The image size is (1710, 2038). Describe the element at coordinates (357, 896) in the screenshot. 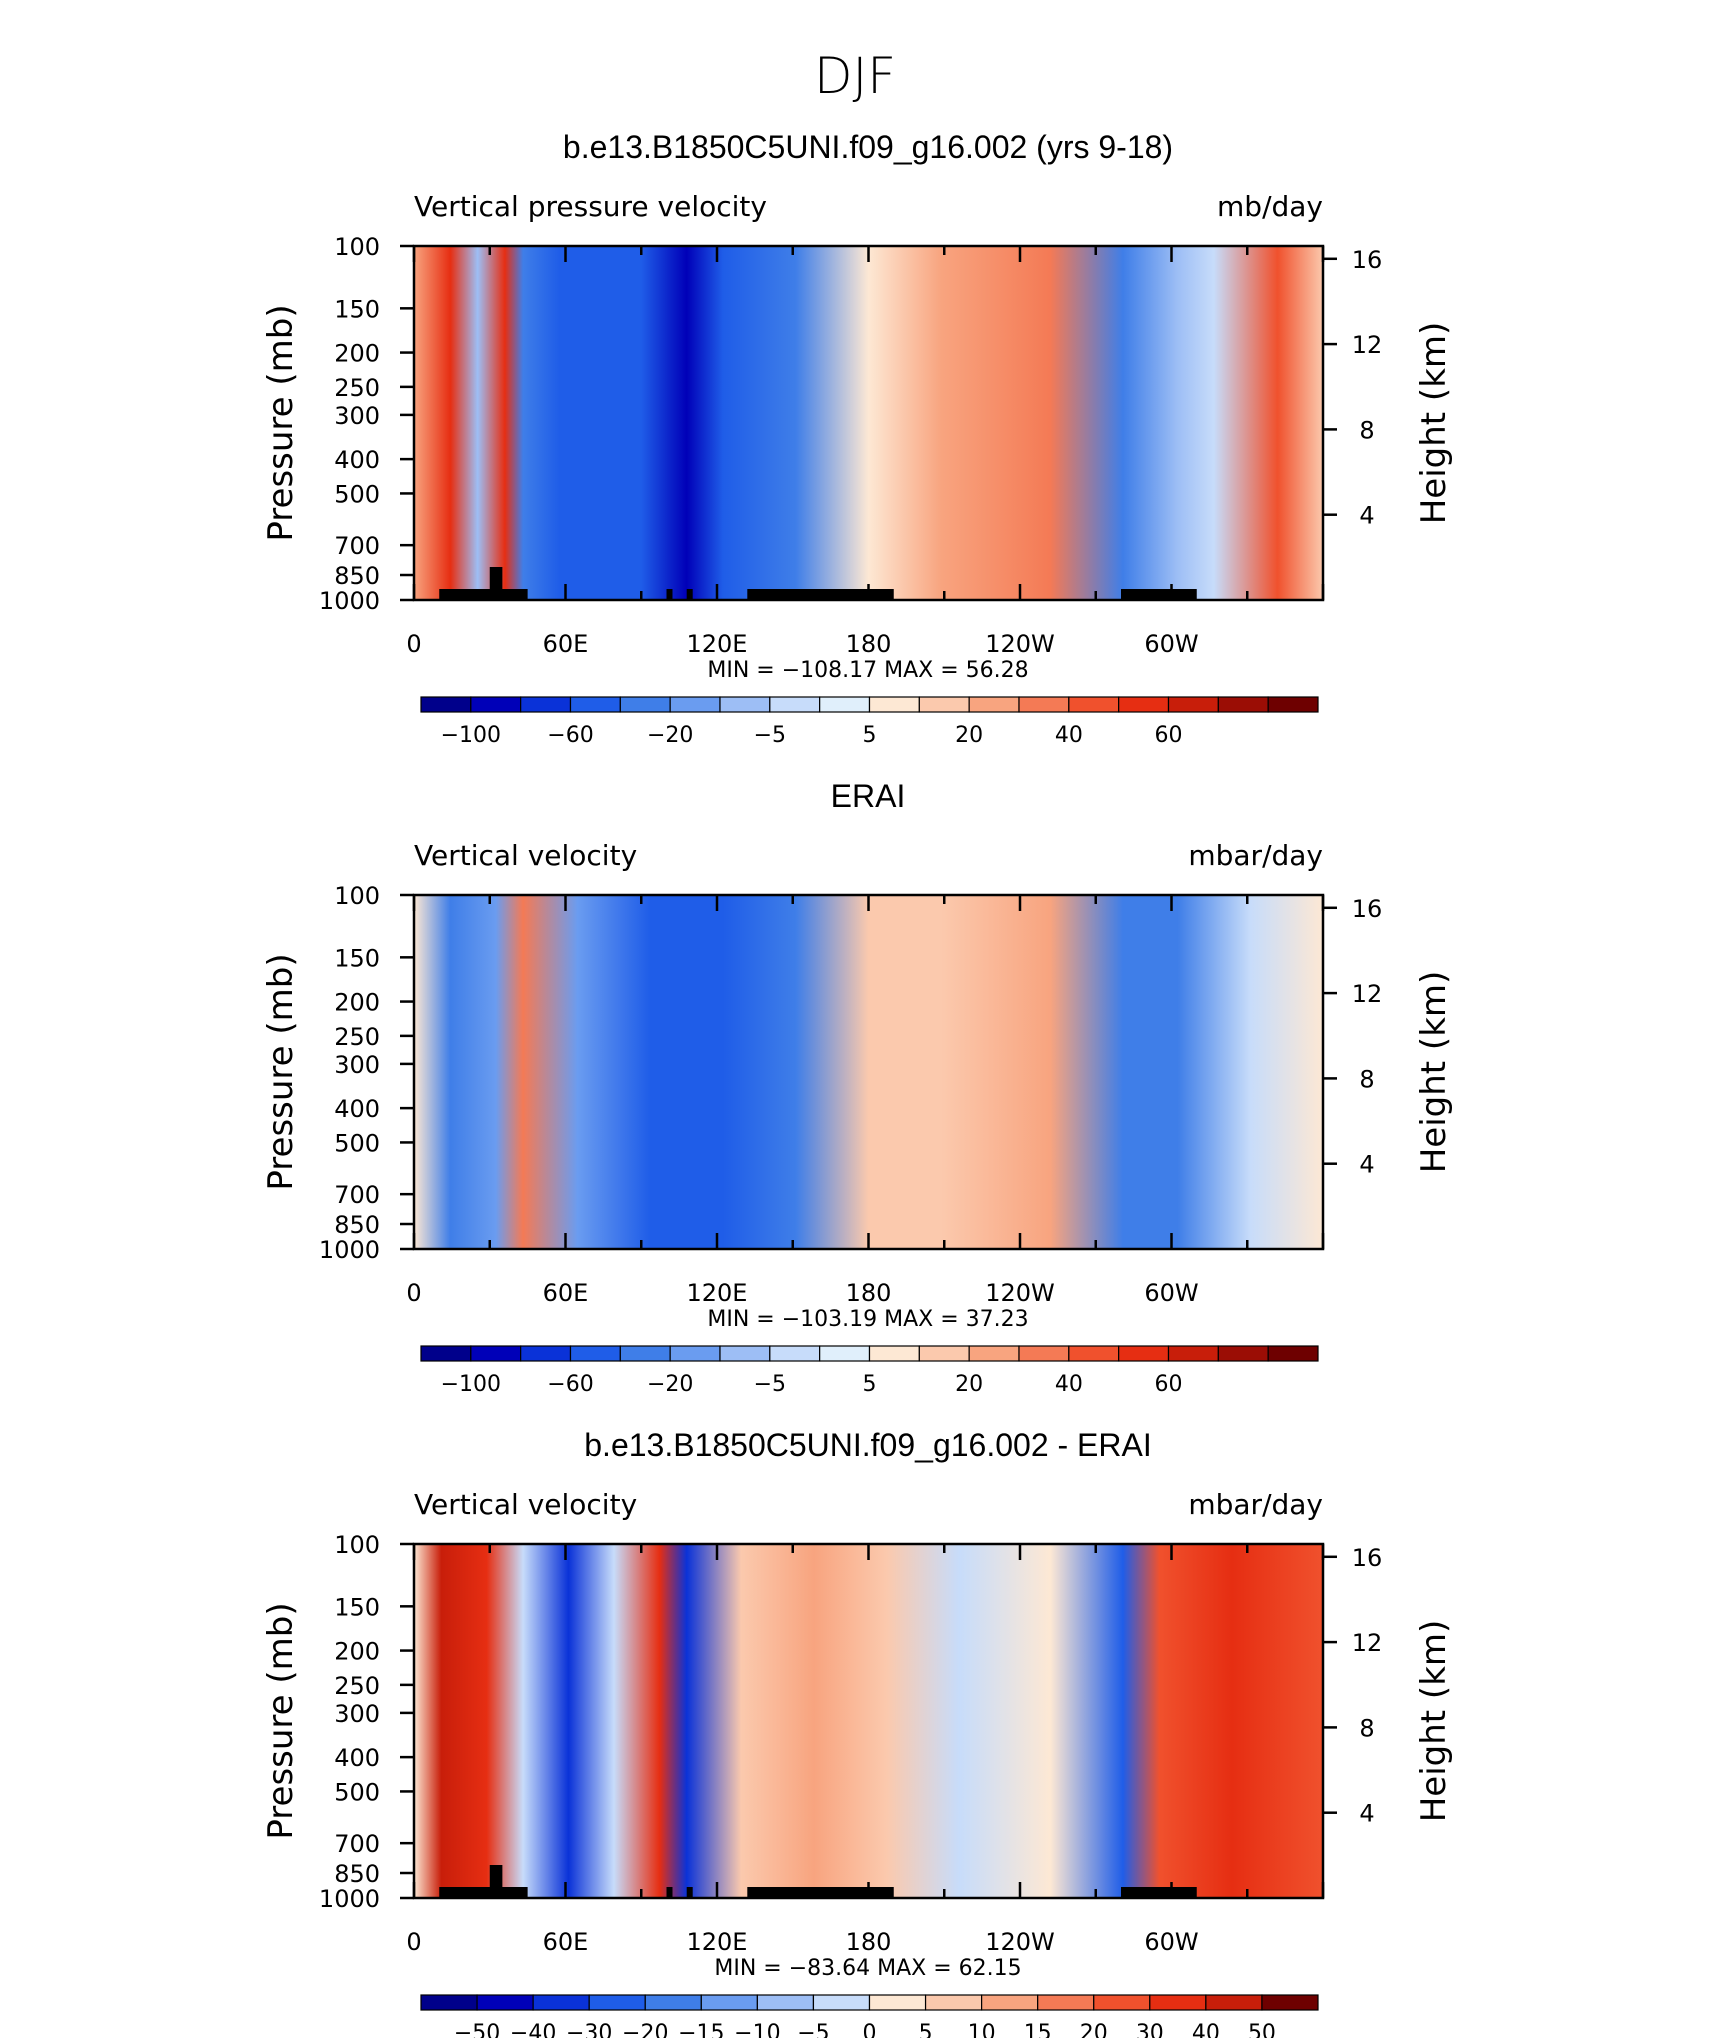

I see `y-tick-label: 100` at that location.